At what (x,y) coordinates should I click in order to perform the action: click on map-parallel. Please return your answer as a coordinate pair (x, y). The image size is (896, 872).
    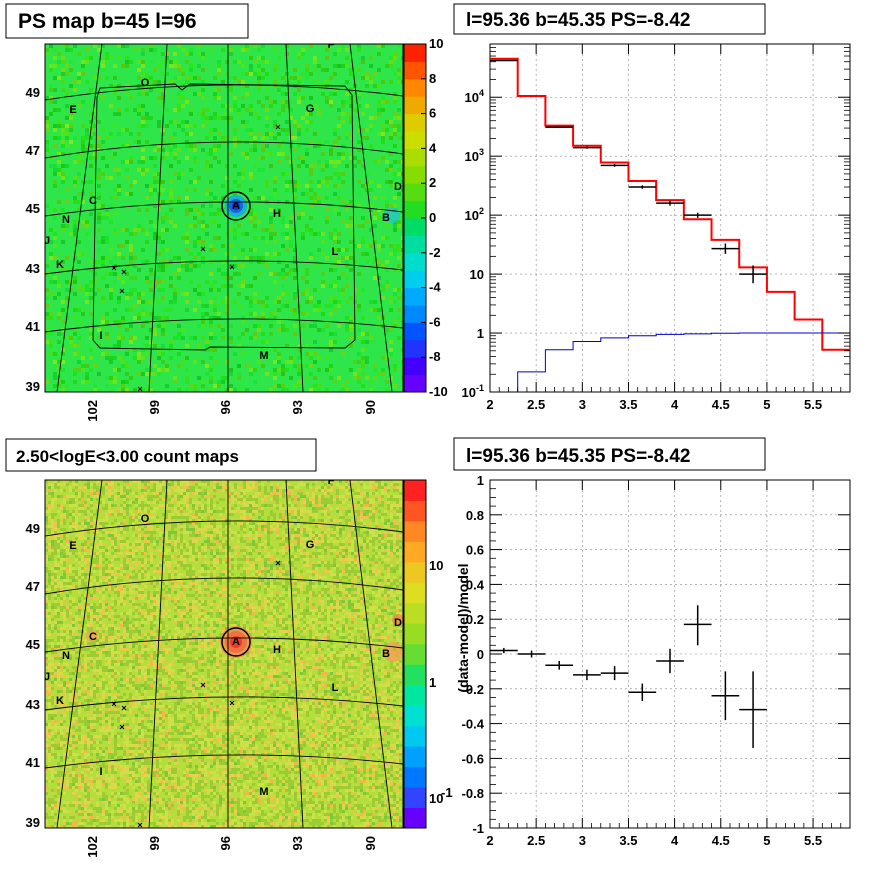
    Looking at the image, I should click on (224, 92).